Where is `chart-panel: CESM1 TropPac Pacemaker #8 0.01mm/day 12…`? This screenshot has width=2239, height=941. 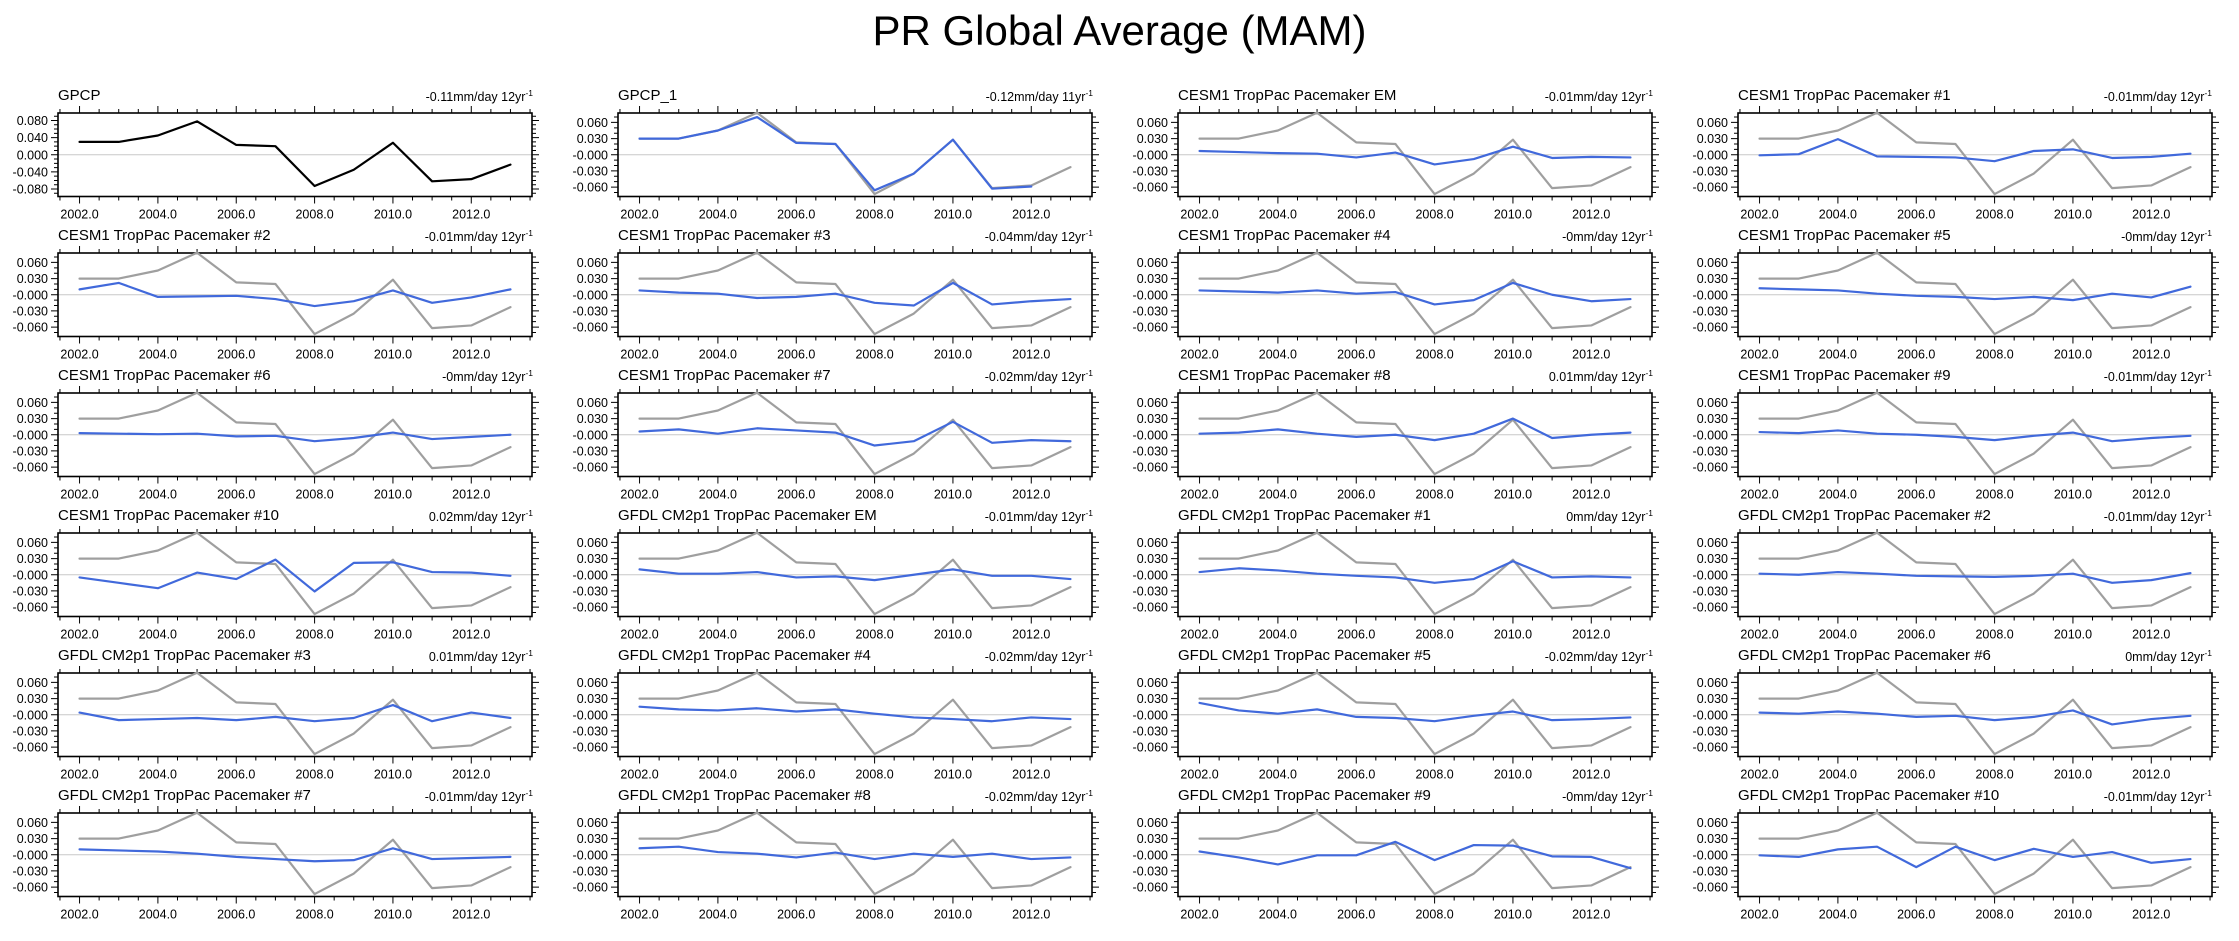
chart-panel: CESM1 TropPac Pacemaker #8 0.01mm/day 12… is located at coordinates (1400, 436).